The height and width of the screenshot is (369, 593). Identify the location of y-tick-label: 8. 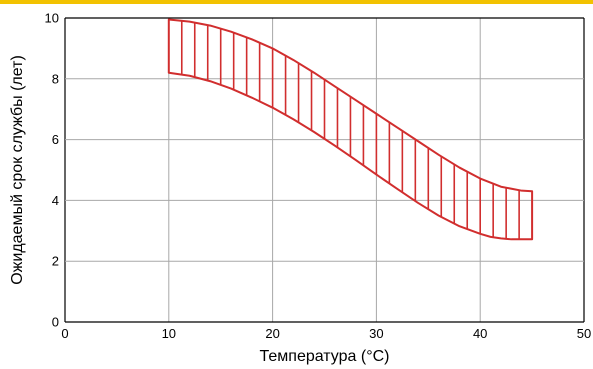
(55, 78).